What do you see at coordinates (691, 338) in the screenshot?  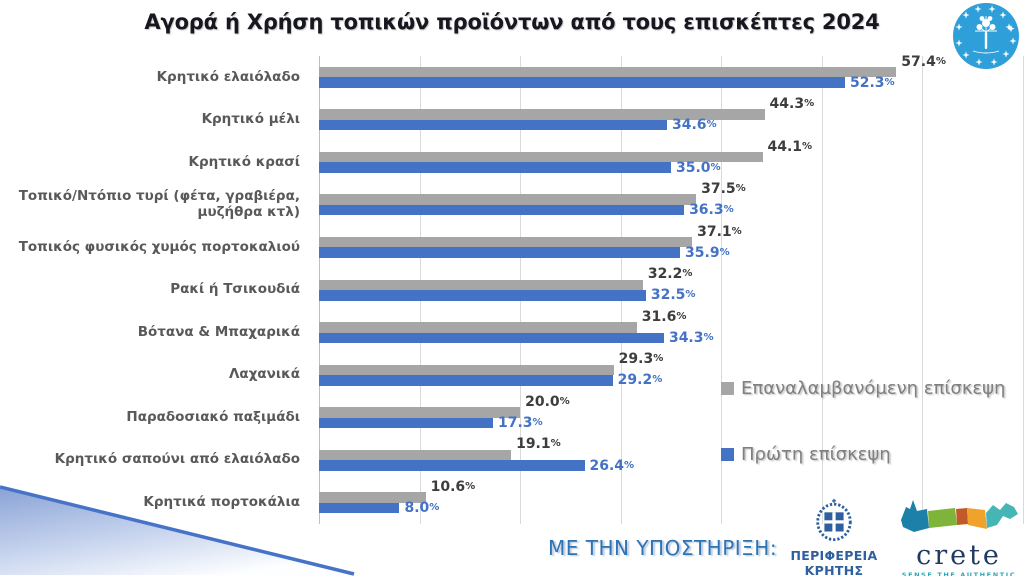 I see `value-label: 34.3%` at bounding box center [691, 338].